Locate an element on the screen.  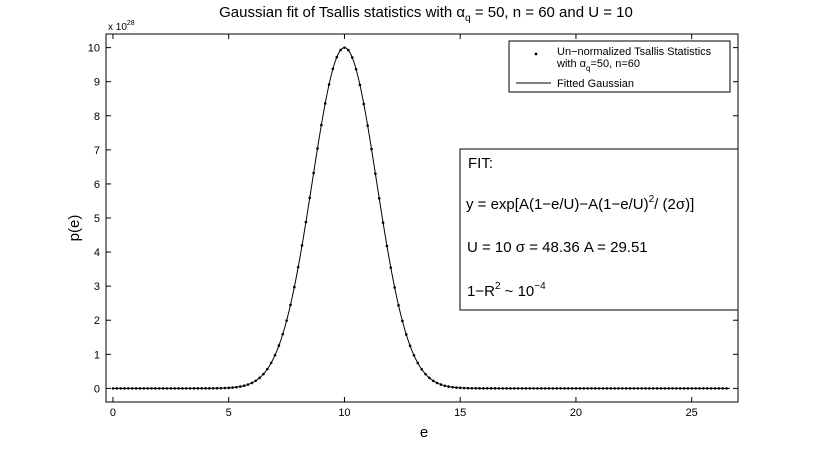
x-tick-label: 15 is located at coordinates (460, 413).